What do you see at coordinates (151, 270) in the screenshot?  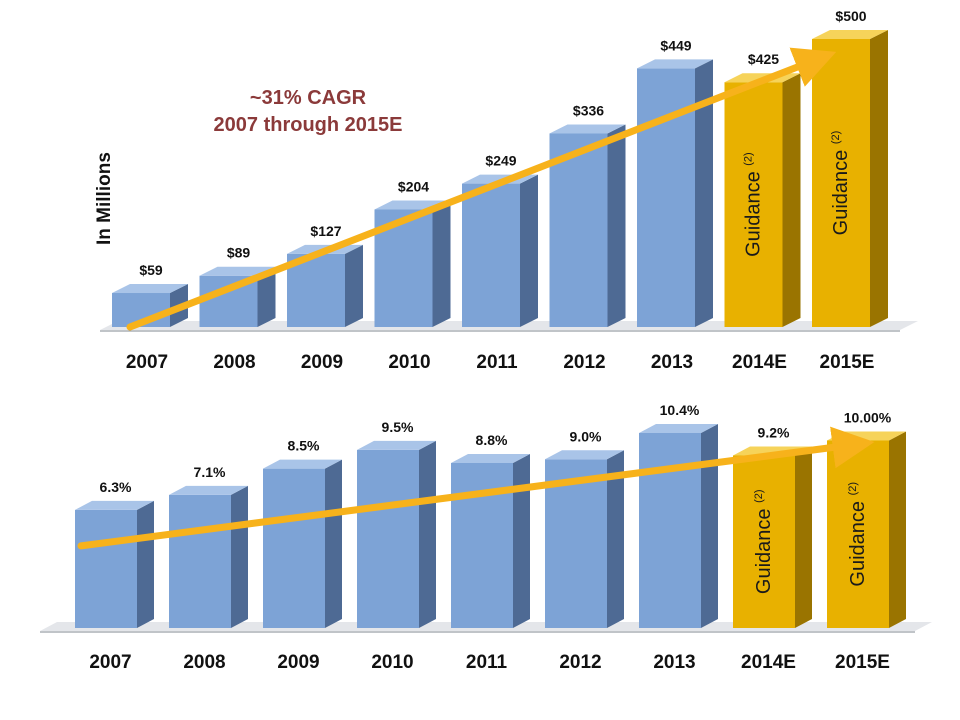 I see `value-label-2007: $59` at bounding box center [151, 270].